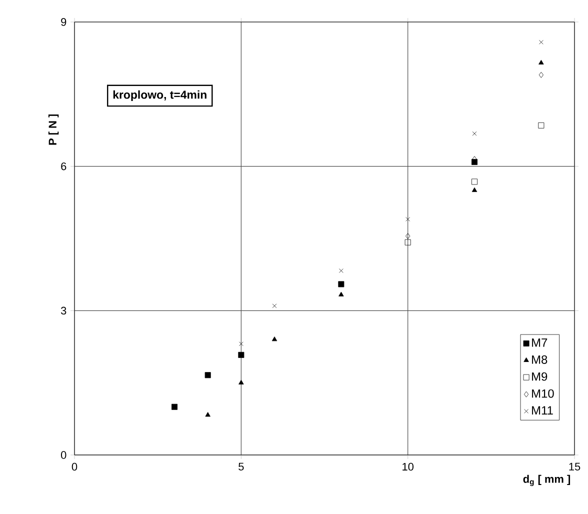 Image resolution: width=588 pixels, height=514 pixels. I want to click on y-axis-title: P [ N ], so click(53, 129).